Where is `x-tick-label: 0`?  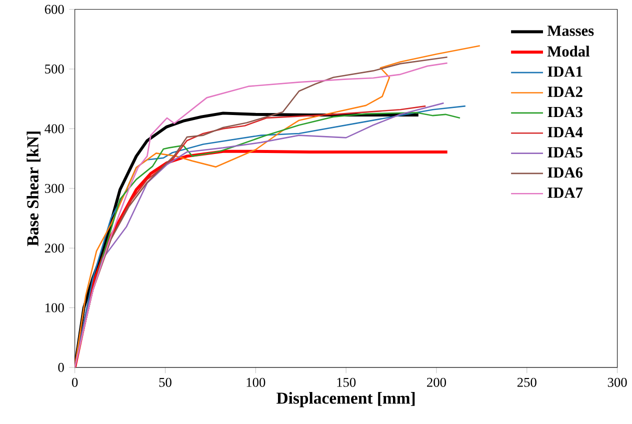
x-tick-label: 0 is located at coordinates (75, 383).